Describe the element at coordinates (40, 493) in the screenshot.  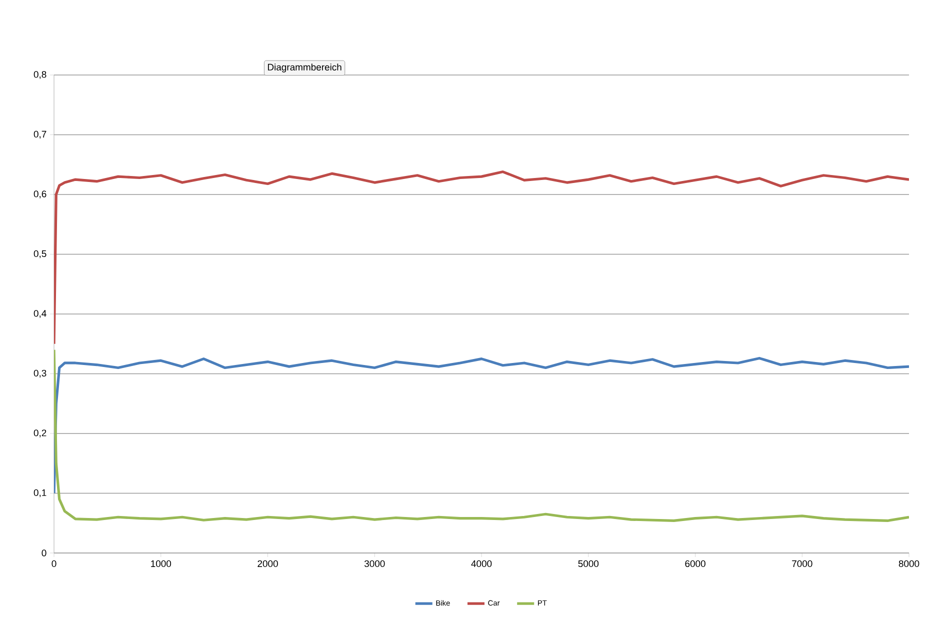
I see `y-tick-label: 0,1` at that location.